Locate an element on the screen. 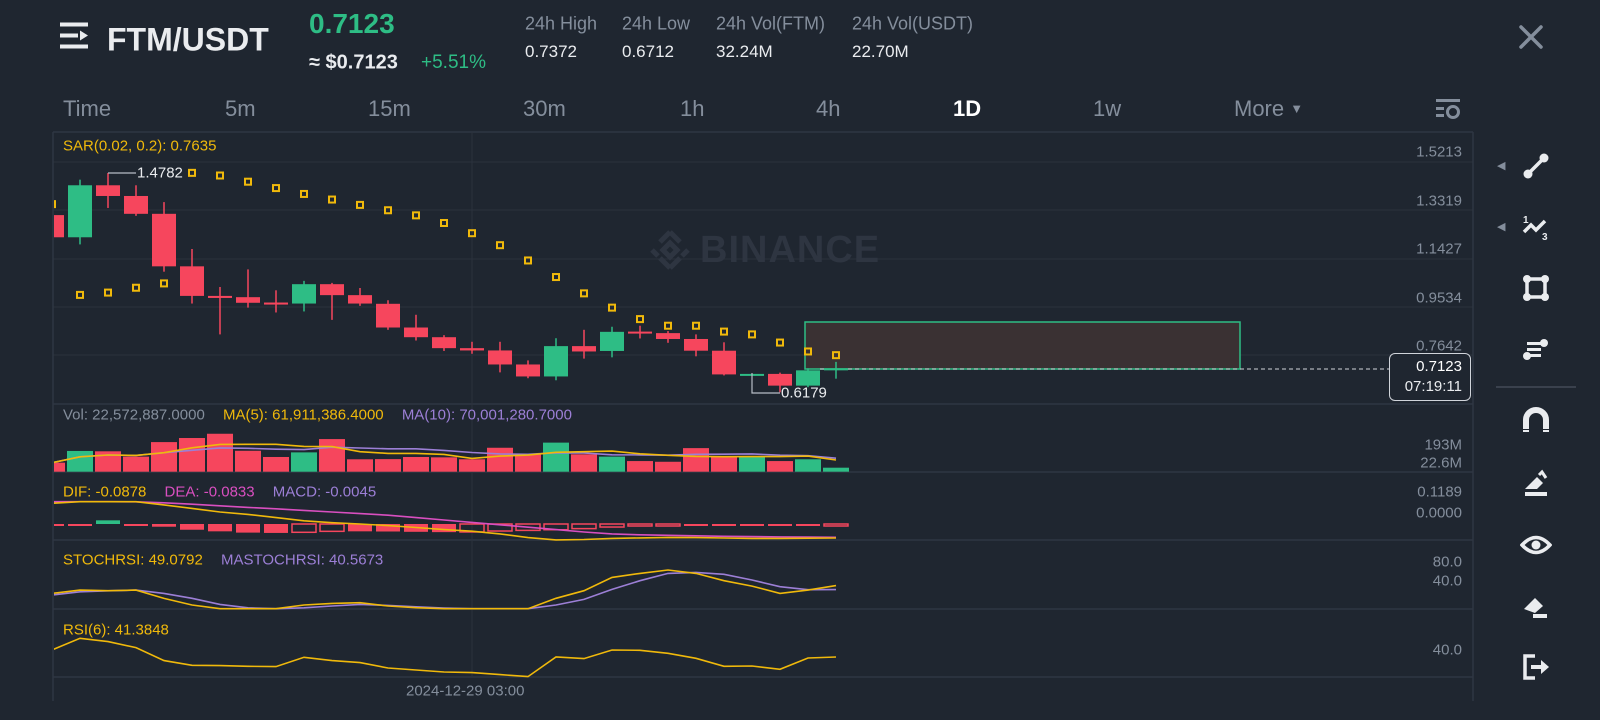  tab-more-label: More is located at coordinates (1259, 108).